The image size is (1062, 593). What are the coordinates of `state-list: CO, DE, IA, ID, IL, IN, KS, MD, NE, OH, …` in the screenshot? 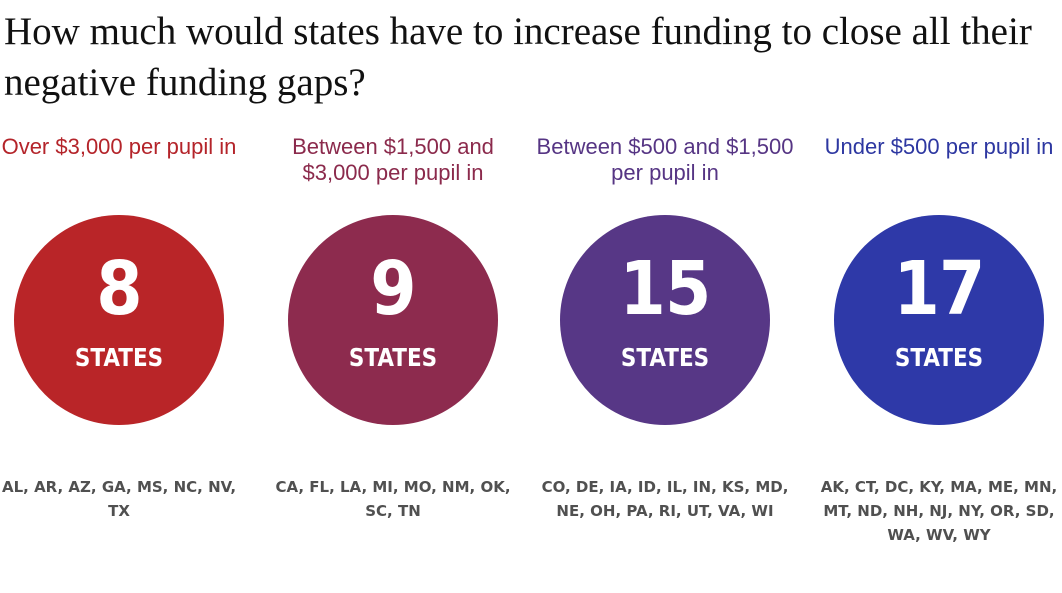 It's located at (665, 499).